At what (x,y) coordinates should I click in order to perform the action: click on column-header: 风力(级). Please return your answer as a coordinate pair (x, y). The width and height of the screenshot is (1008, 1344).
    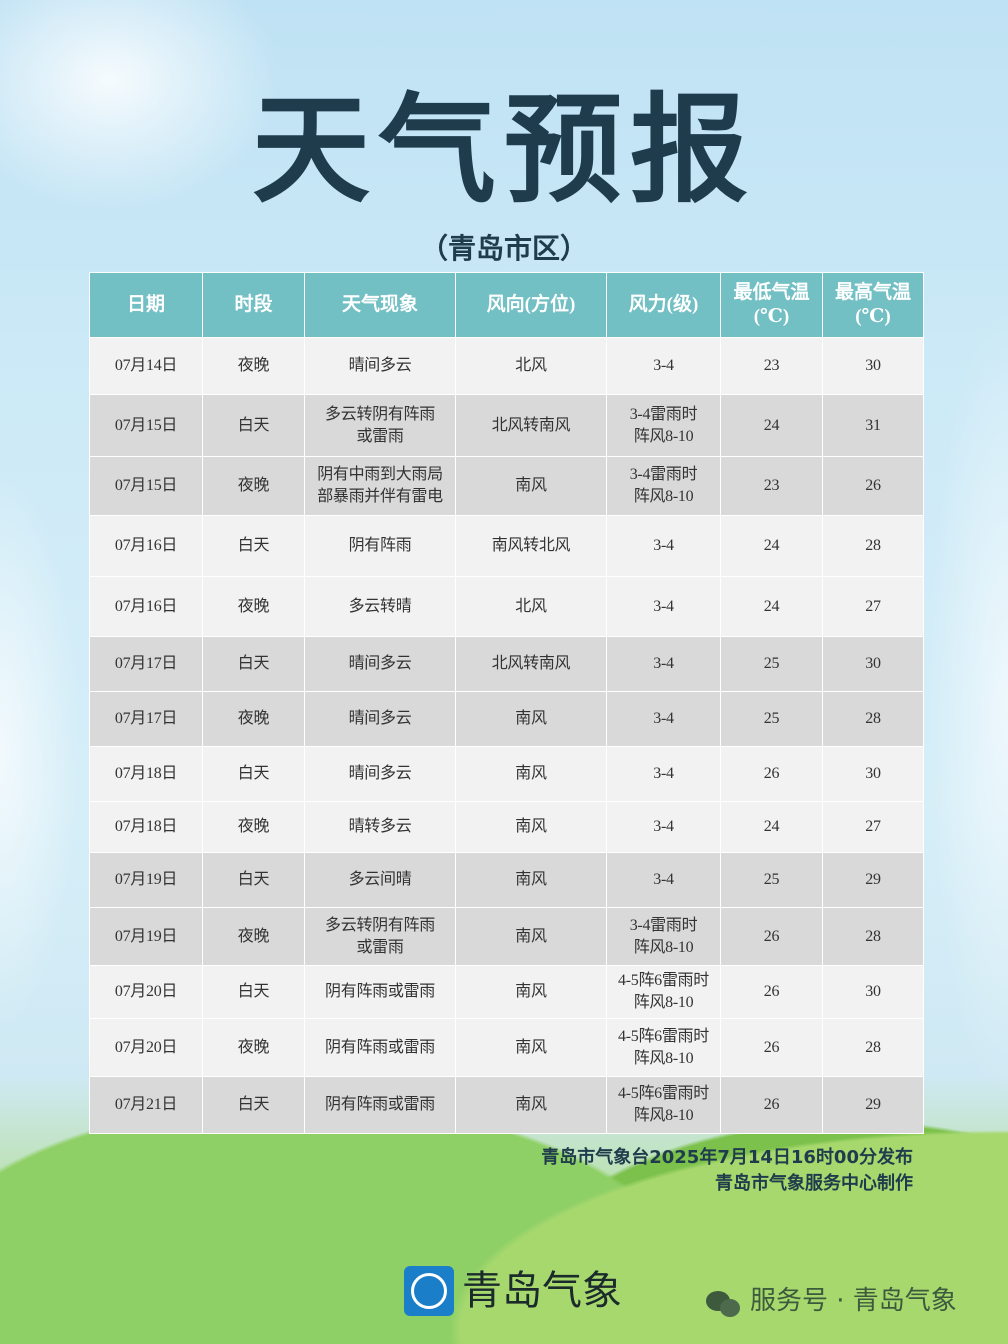
    Looking at the image, I should click on (663, 305).